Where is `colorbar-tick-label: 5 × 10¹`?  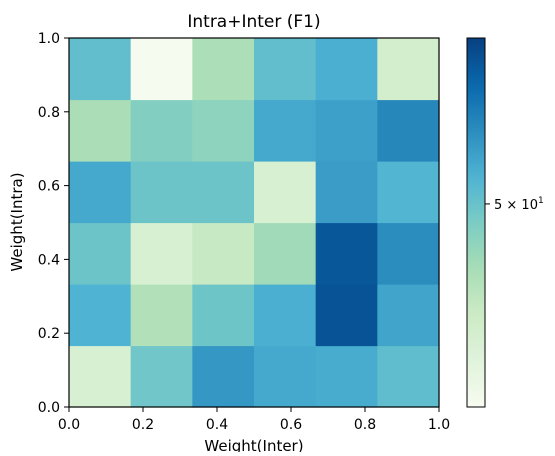 colorbar-tick-label: 5 × 10¹ is located at coordinates (519, 204).